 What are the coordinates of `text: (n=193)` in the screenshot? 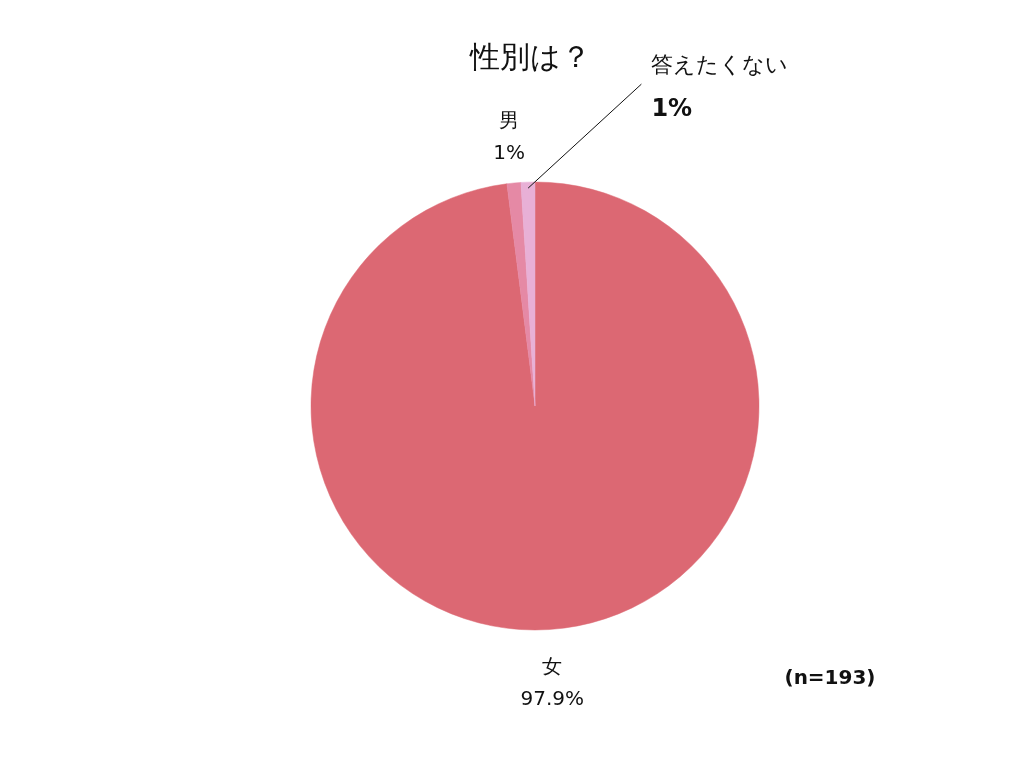 It's located at (830, 677).